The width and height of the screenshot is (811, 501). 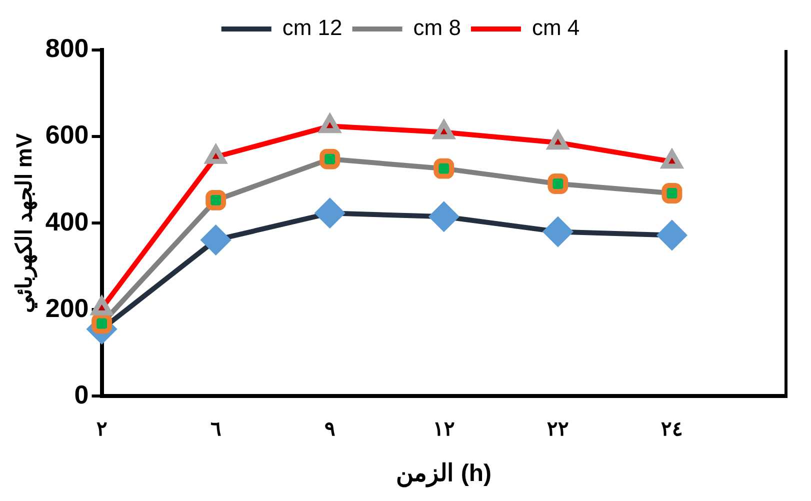 What do you see at coordinates (67, 135) in the screenshot?
I see `y-tick-label: 600` at bounding box center [67, 135].